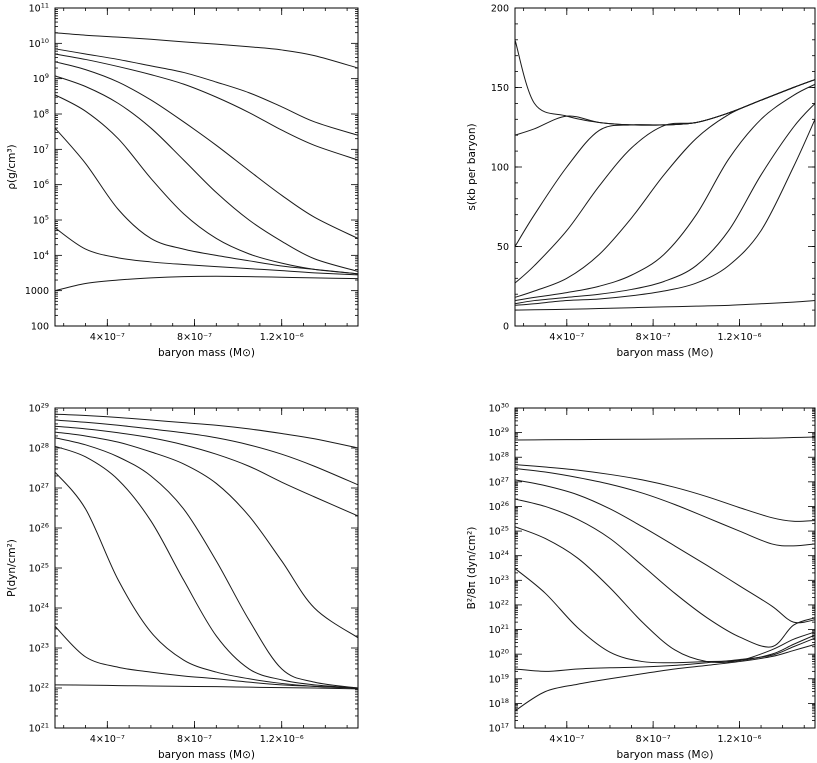 The width and height of the screenshot is (817, 763). Describe the element at coordinates (41, 149) in the screenshot. I see `y-tick-label: 107` at that location.